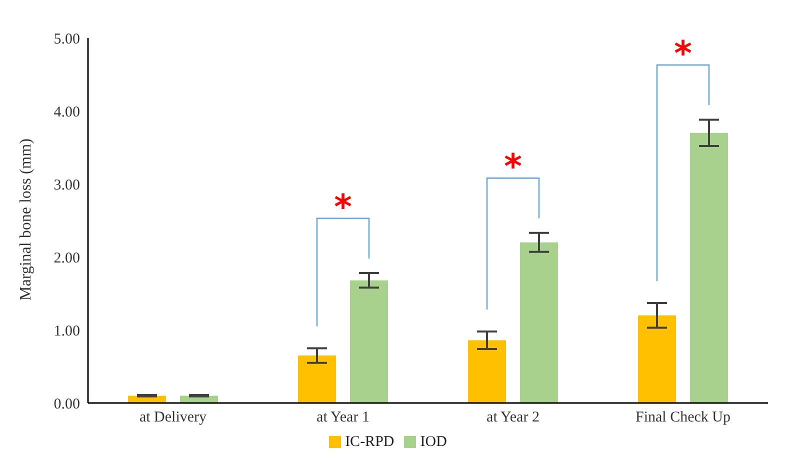  What do you see at coordinates (67, 331) in the screenshot?
I see `y-tick-label: 1.00` at bounding box center [67, 331].